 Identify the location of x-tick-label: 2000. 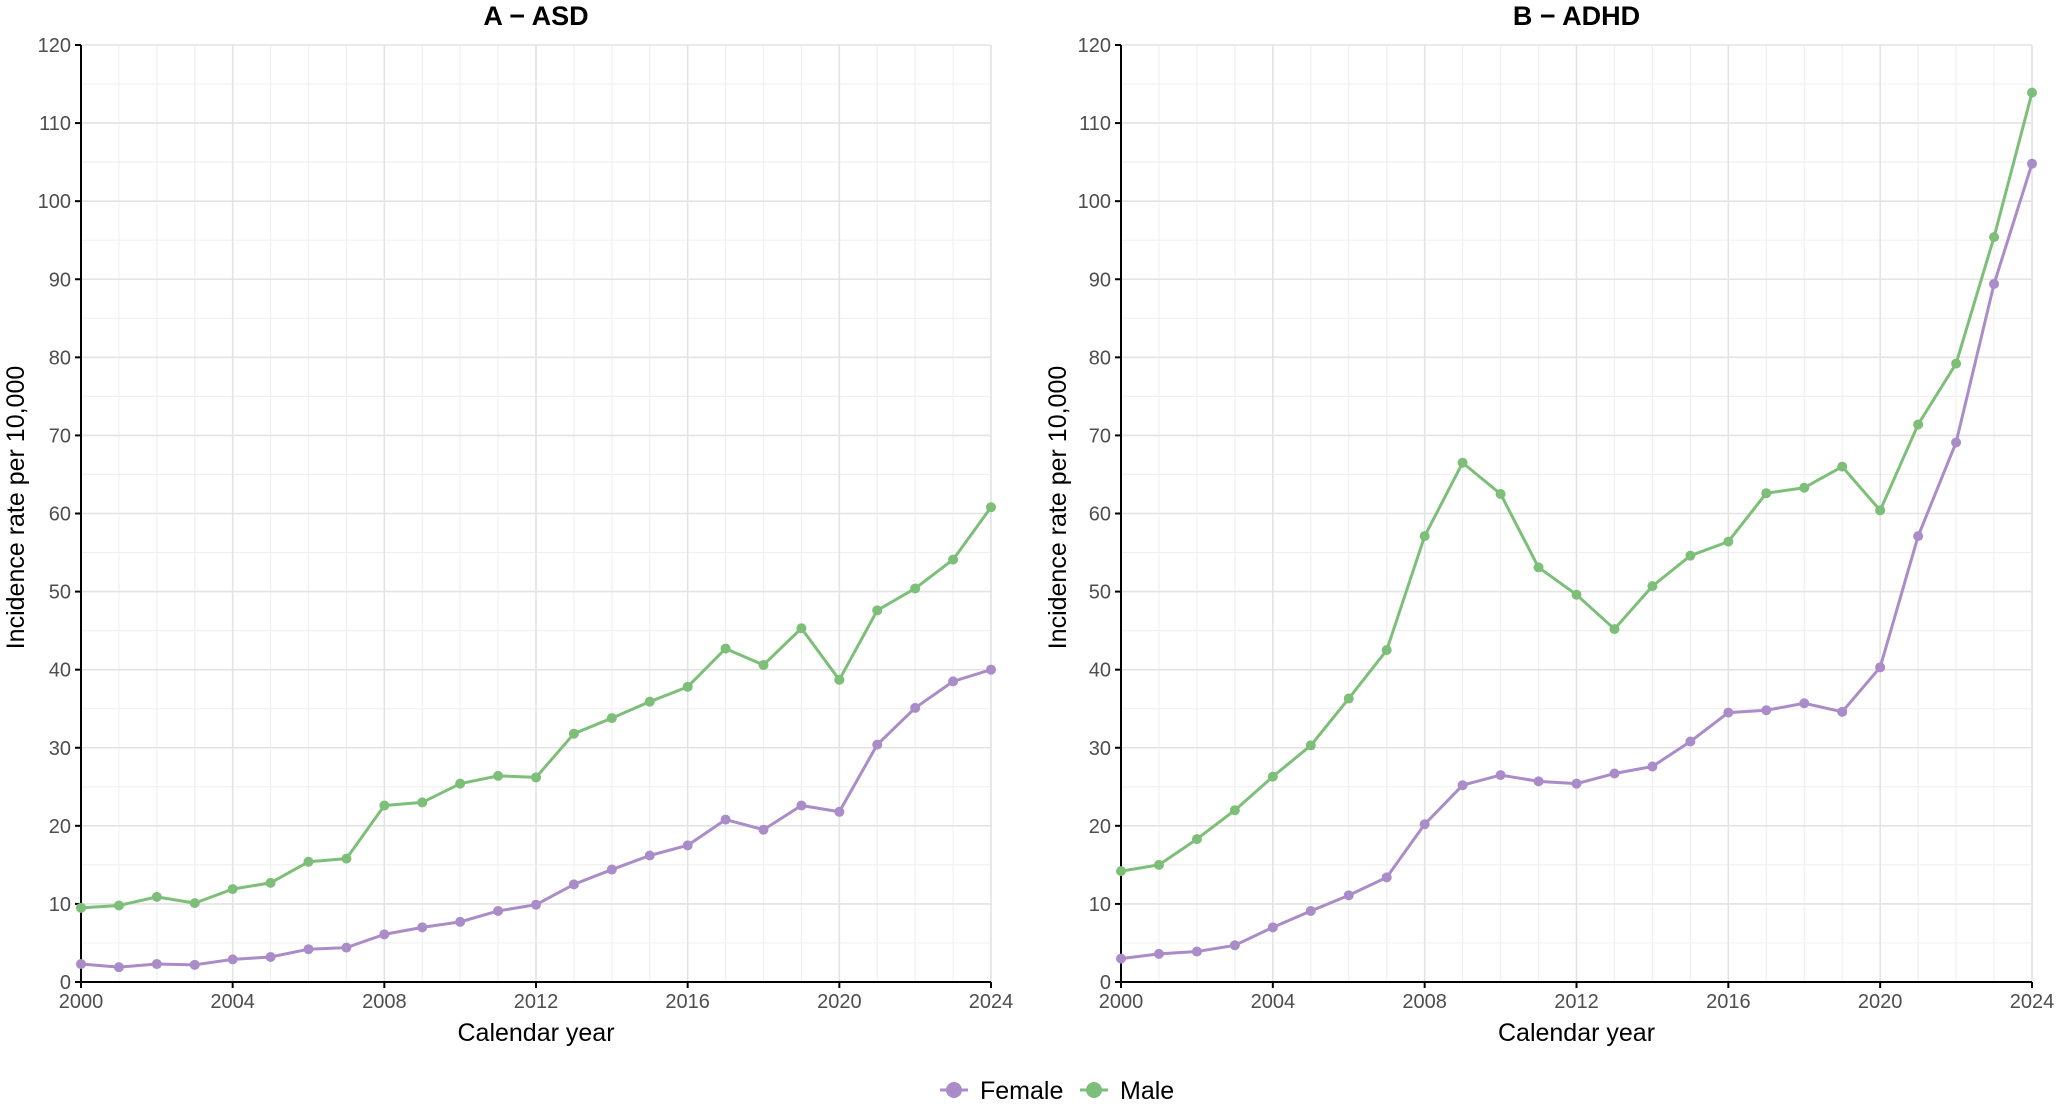
(1121, 1002).